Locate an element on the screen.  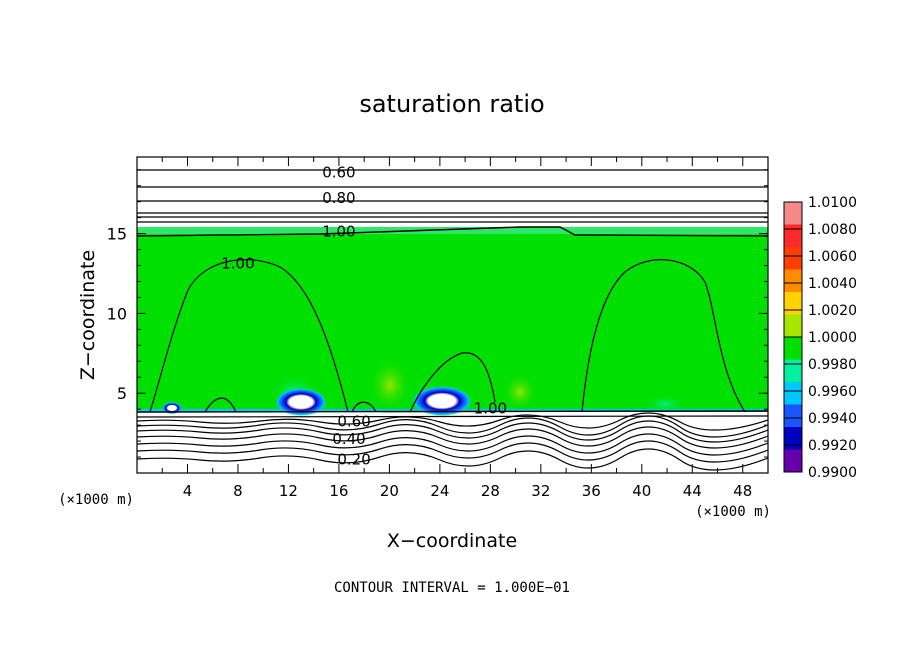
x-unit-right: (×1000 m) is located at coordinates (733, 512).